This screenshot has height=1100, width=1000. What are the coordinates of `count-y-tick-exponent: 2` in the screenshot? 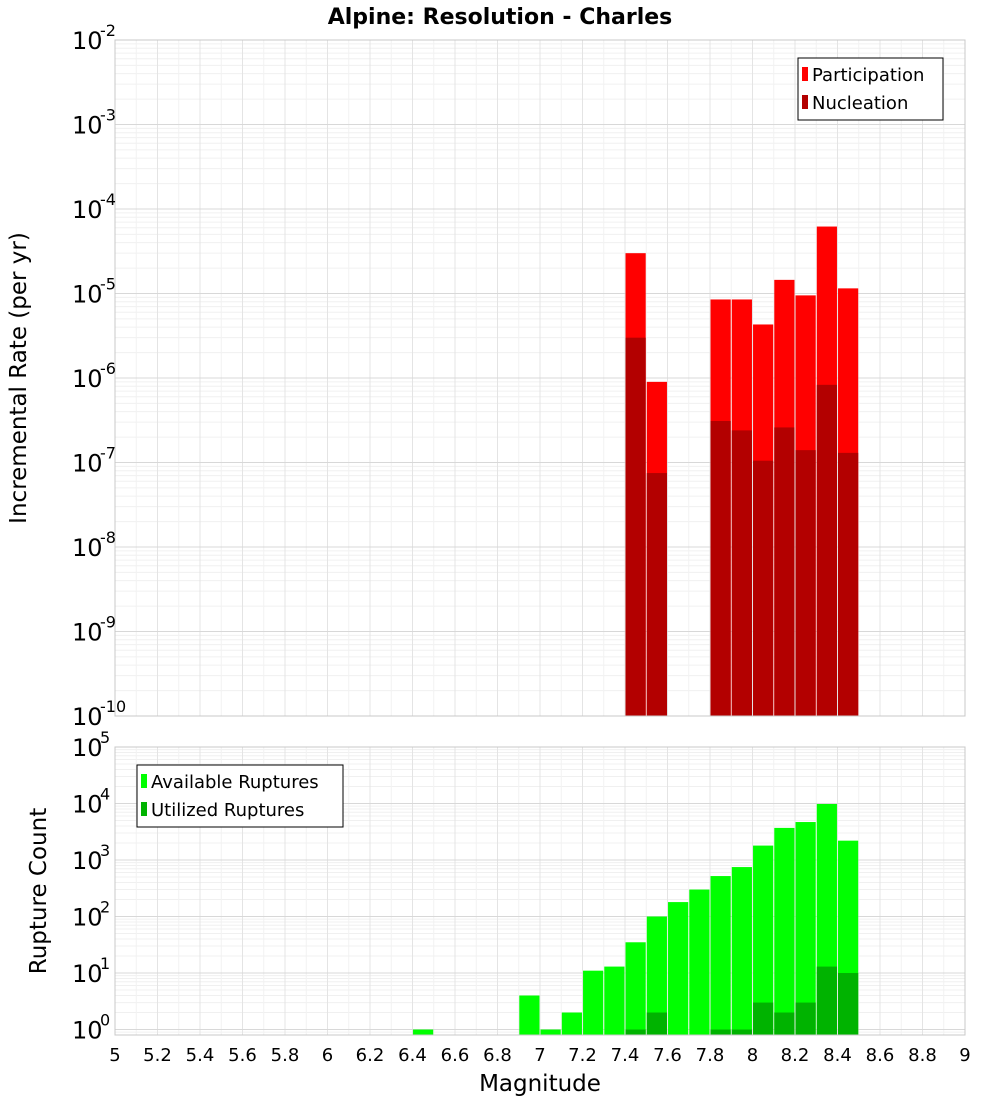 It's located at (105, 907).